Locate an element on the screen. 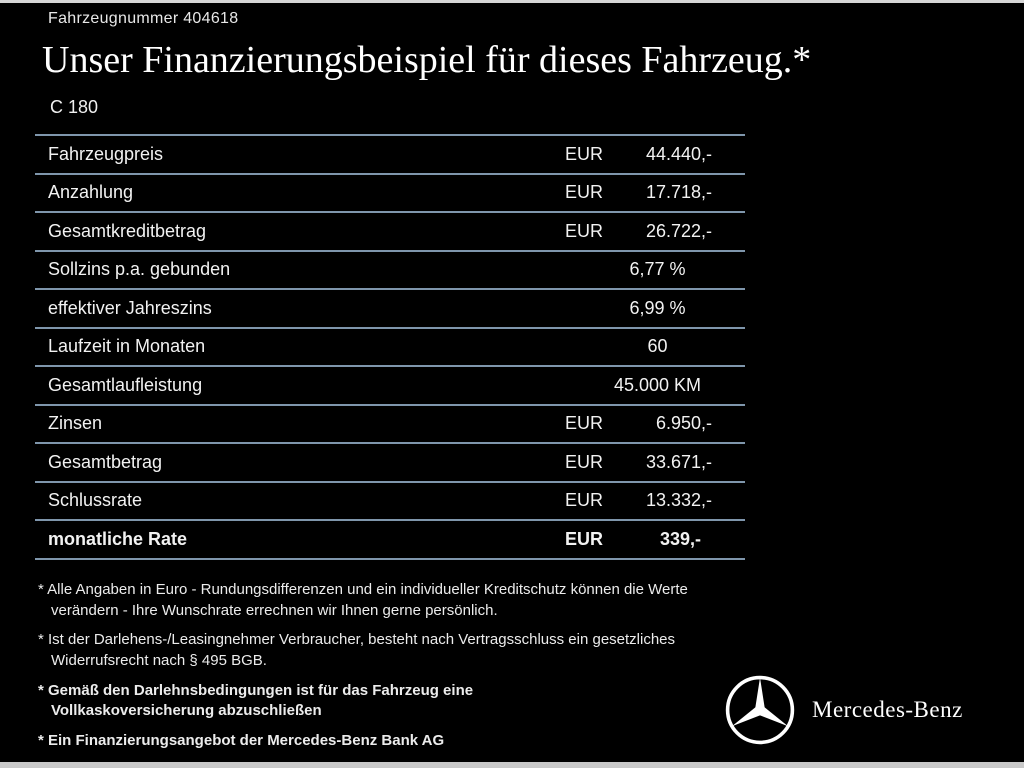 The height and width of the screenshot is (768, 1024). model-name: C 180 is located at coordinates (74, 107).